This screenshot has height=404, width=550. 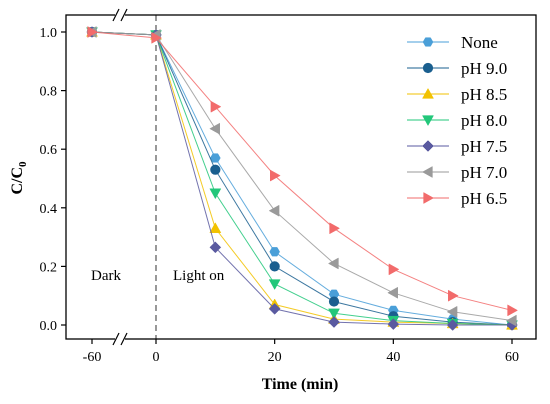 I want to click on legend-marker-none, so click(x=428, y=42).